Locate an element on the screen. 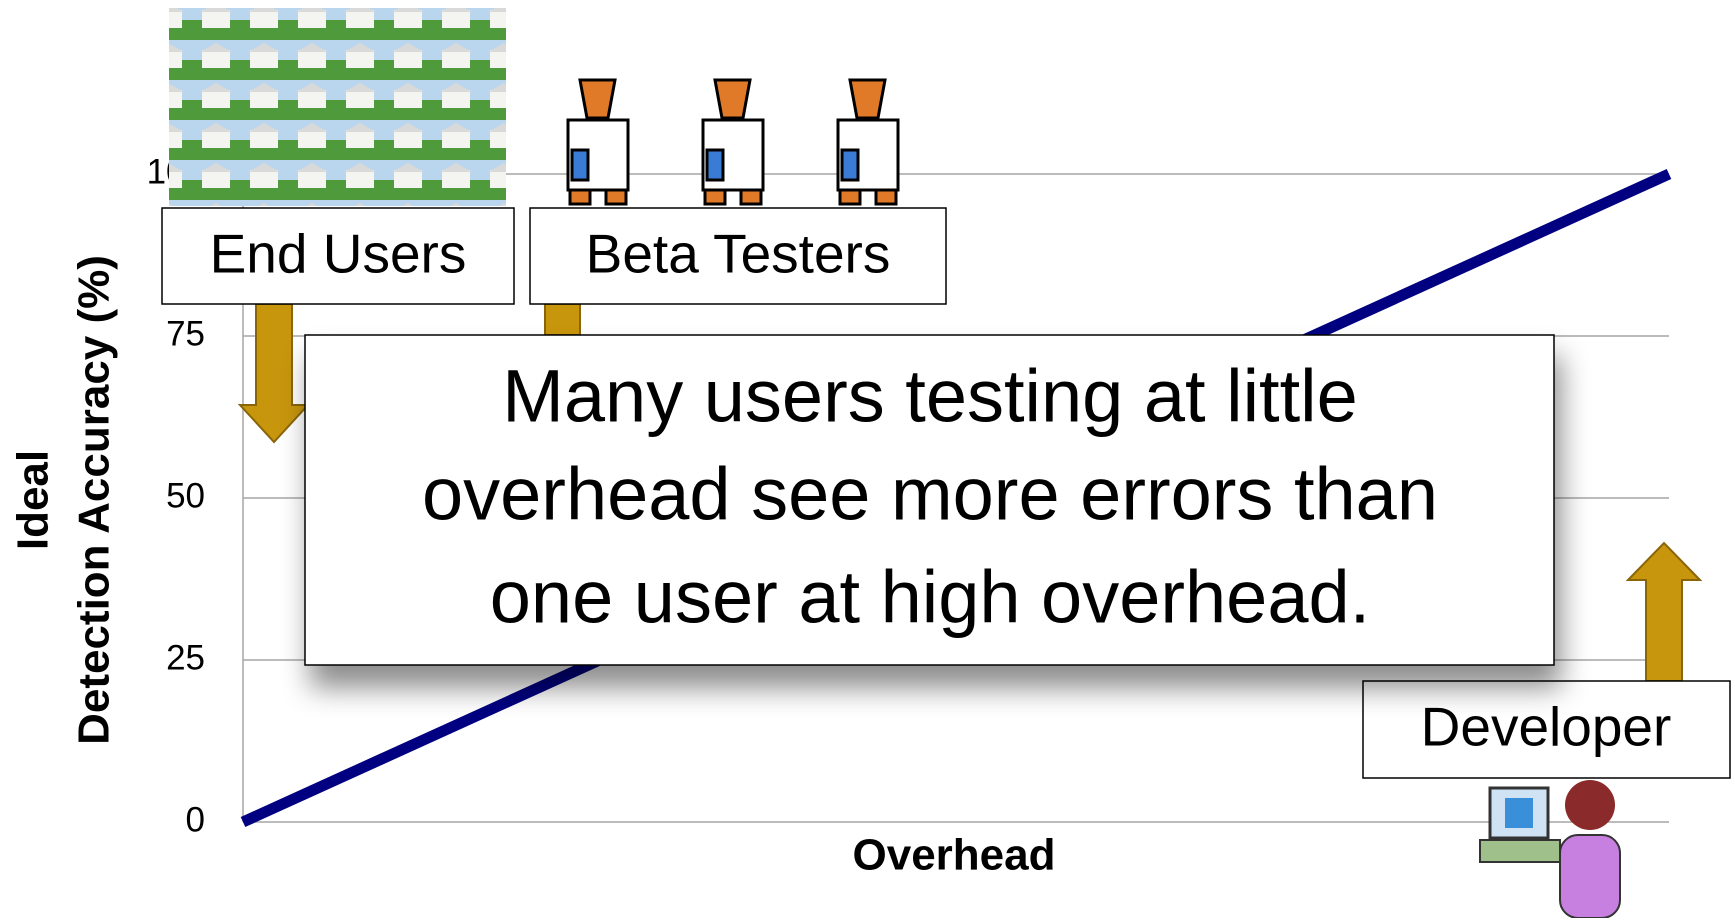 Image resolution: width=1735 pixels, height=923 pixels. arrow-up is located at coordinates (1664, 611).